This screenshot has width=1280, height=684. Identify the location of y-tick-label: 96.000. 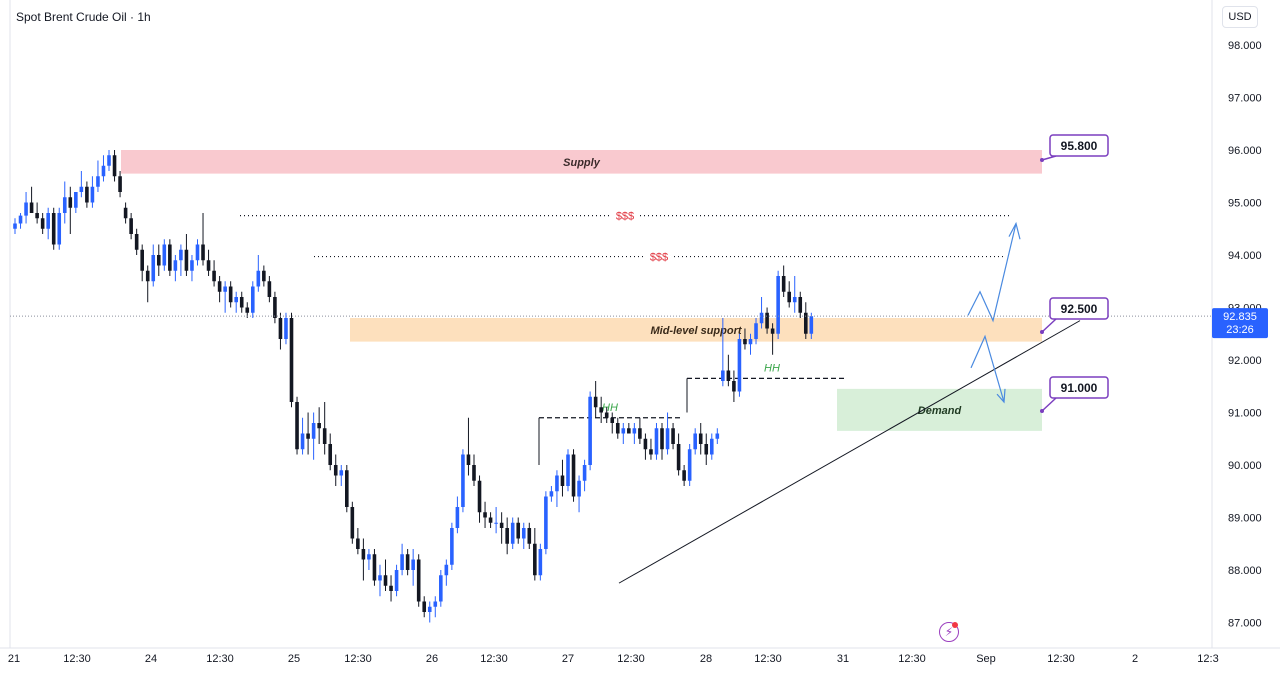
(1245, 151).